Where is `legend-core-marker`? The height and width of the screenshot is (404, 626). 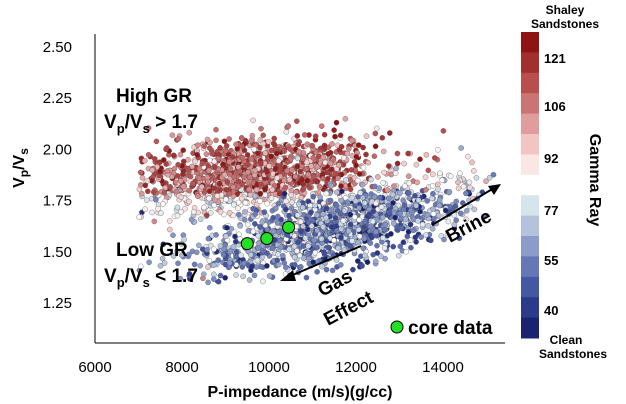 legend-core-marker is located at coordinates (397, 327).